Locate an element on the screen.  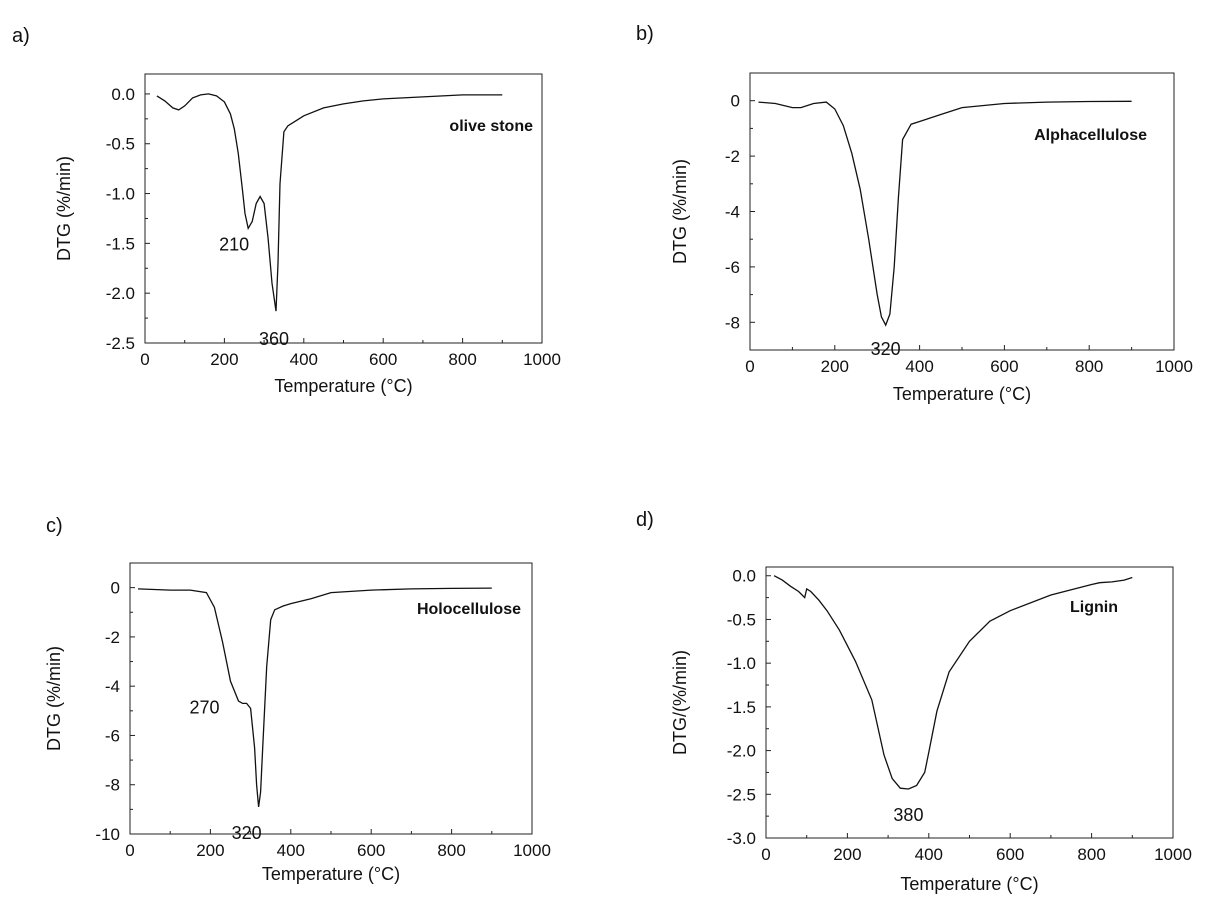
chart-4-x-tick-label: 0 is located at coordinates (765, 854).